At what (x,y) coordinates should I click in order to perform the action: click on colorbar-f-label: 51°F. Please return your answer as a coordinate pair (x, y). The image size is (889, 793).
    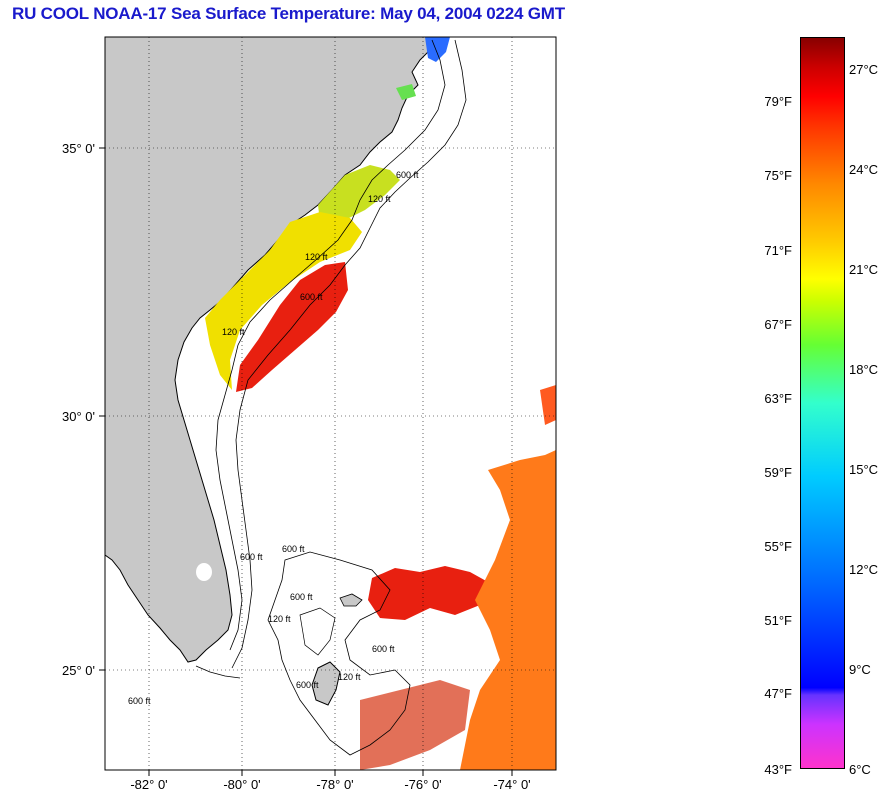
    Looking at the image, I should click on (778, 620).